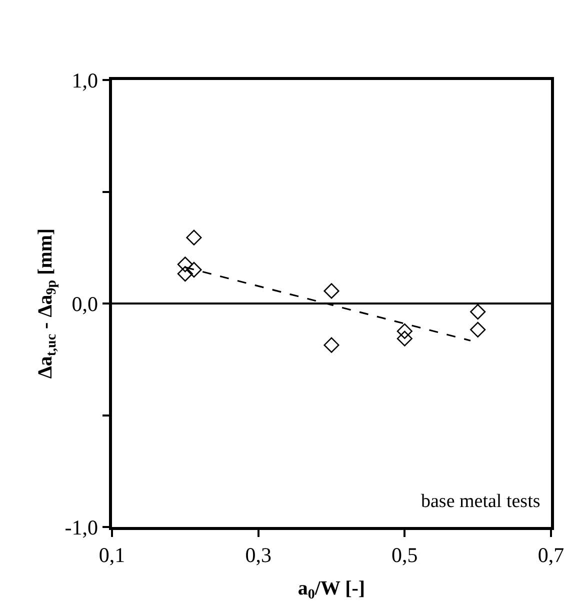 This screenshot has height=608, width=576. Describe the element at coordinates (112, 554) in the screenshot. I see `x-tick-label: 0,1` at that location.